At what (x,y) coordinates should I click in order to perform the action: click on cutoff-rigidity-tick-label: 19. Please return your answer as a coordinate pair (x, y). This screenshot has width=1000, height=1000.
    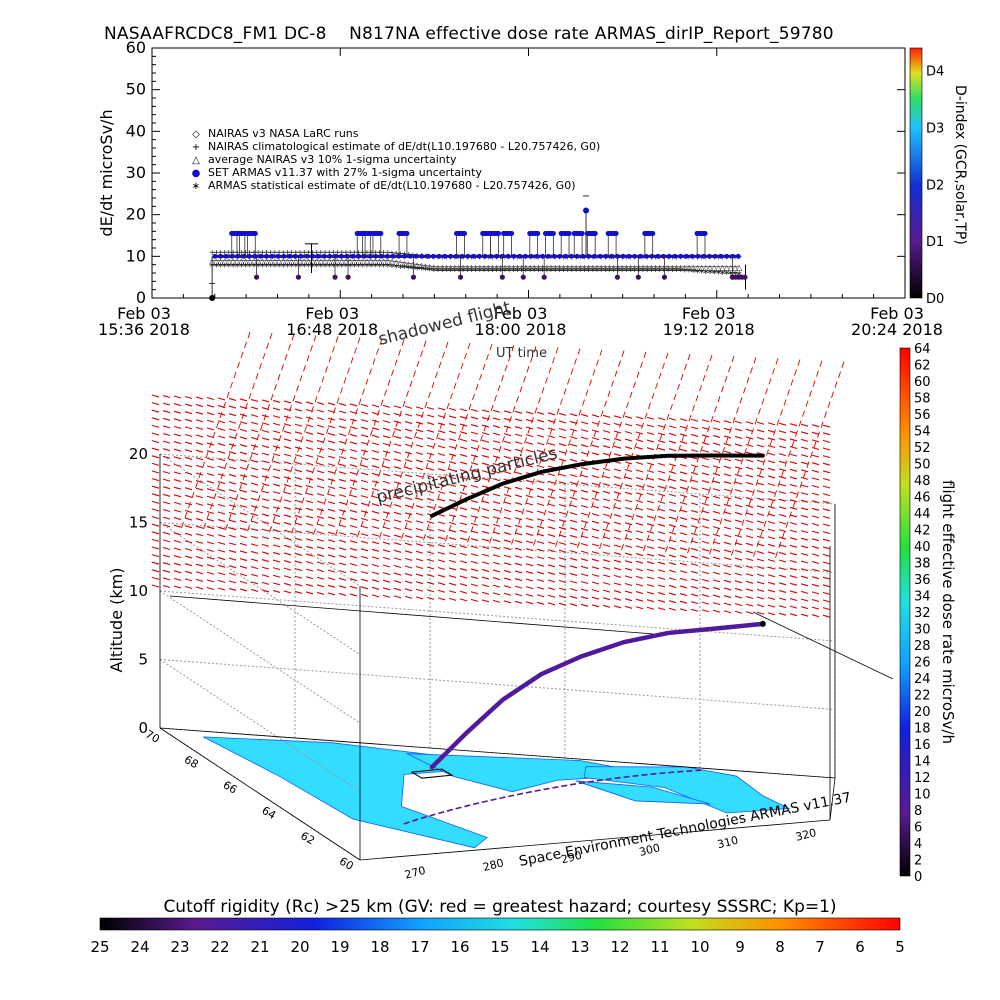
    Looking at the image, I should click on (339, 947).